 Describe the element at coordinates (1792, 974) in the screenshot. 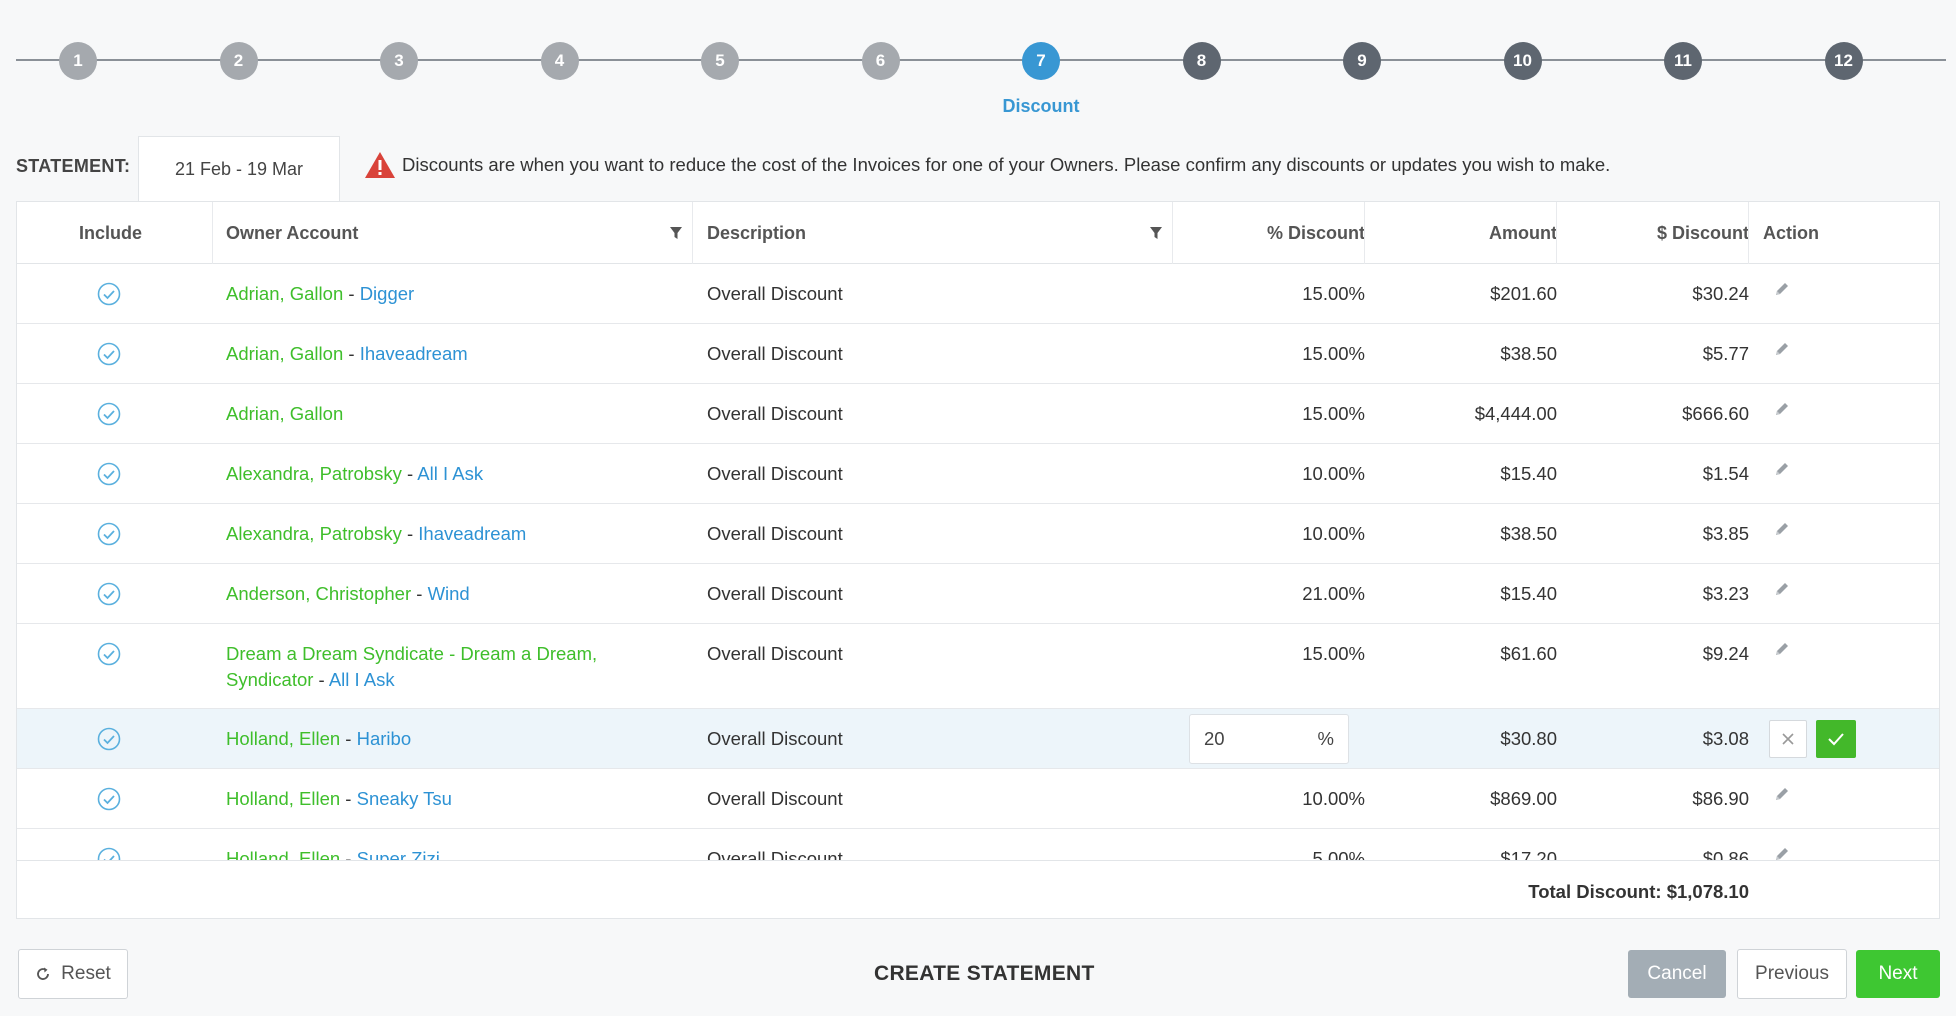

I see `previous-button: Previous` at that location.